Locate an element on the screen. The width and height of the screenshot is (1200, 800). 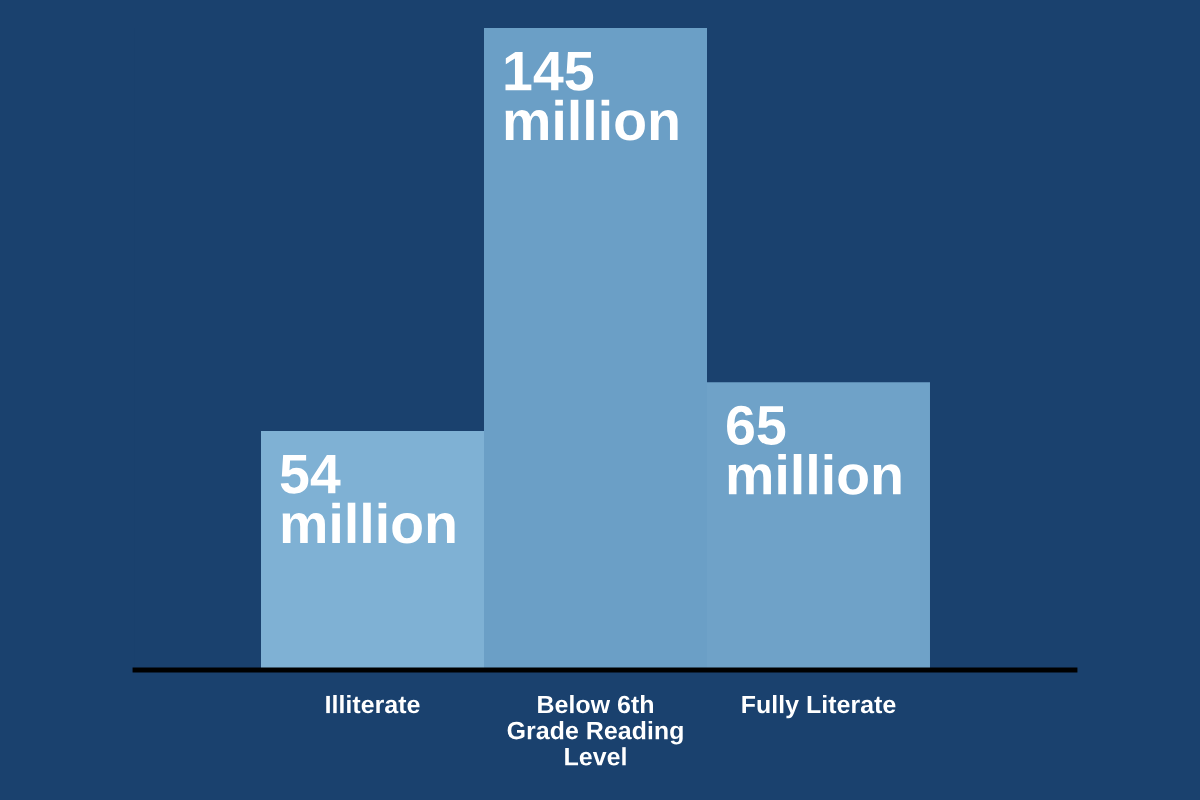
x-tick-label: Fully Literate is located at coordinates (819, 707).